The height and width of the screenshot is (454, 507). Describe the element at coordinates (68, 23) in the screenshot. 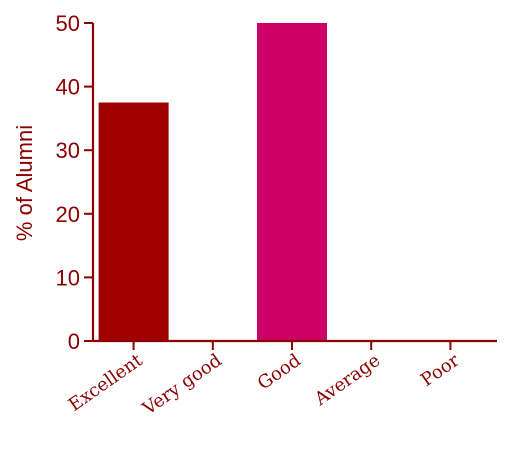

I see `y-tick-label: 50` at that location.